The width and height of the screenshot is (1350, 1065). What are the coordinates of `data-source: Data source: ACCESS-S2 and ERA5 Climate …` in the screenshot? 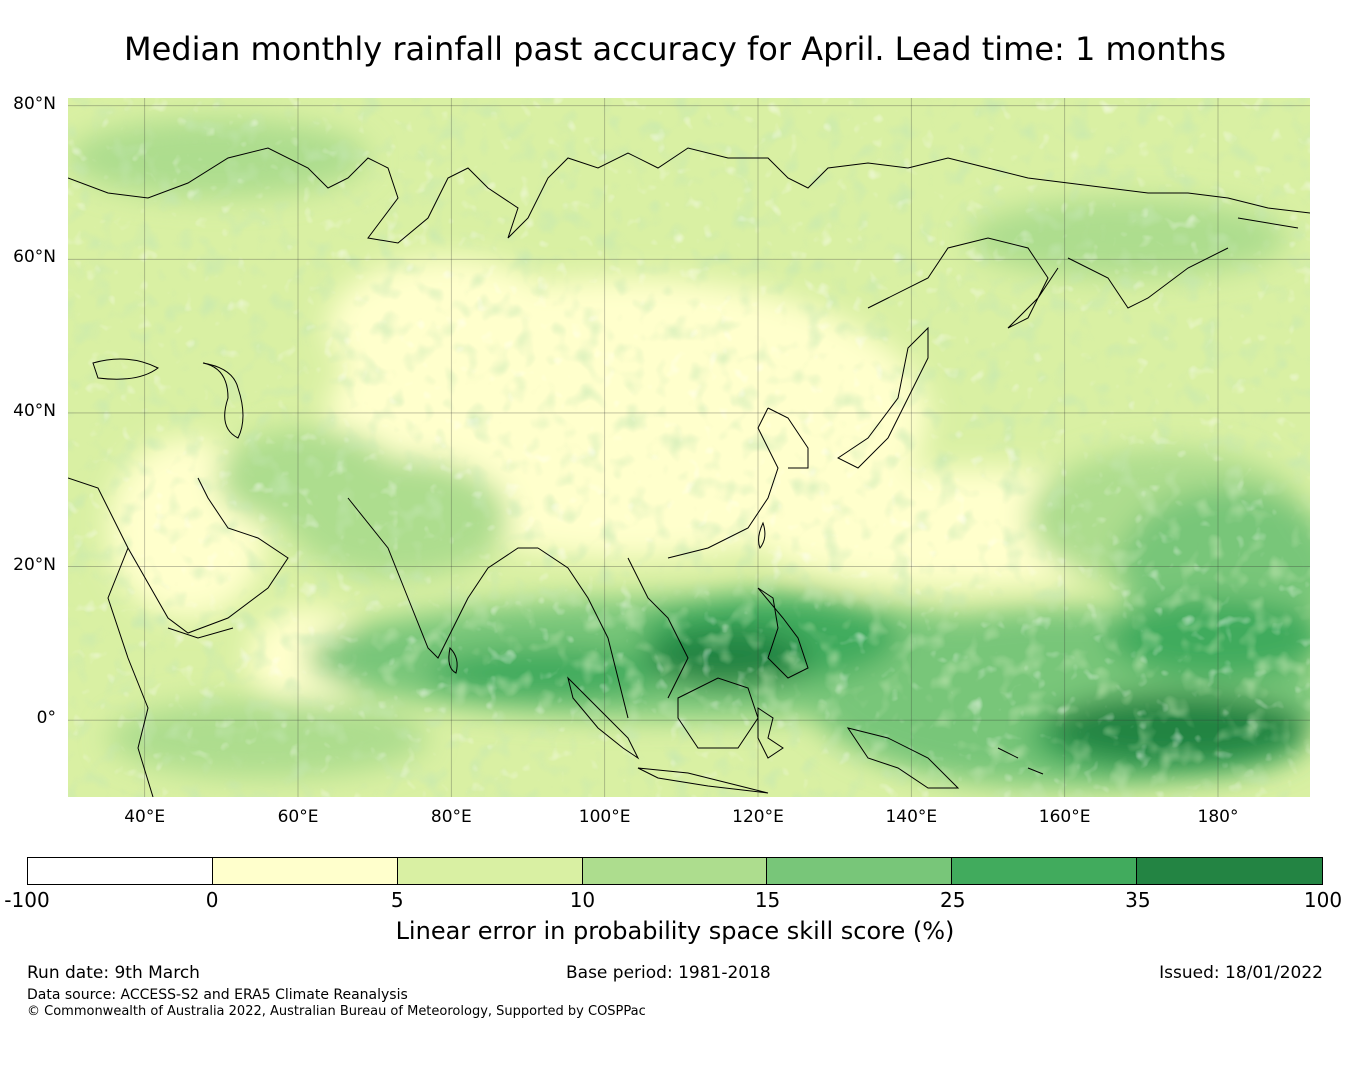 It's located at (217, 995).